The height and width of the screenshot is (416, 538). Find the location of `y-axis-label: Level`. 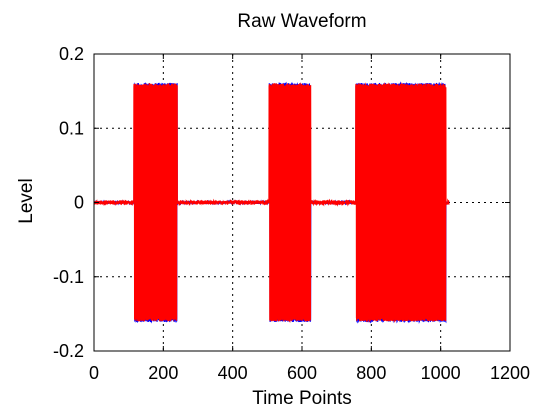

y-axis-label: Level is located at coordinates (26, 200).